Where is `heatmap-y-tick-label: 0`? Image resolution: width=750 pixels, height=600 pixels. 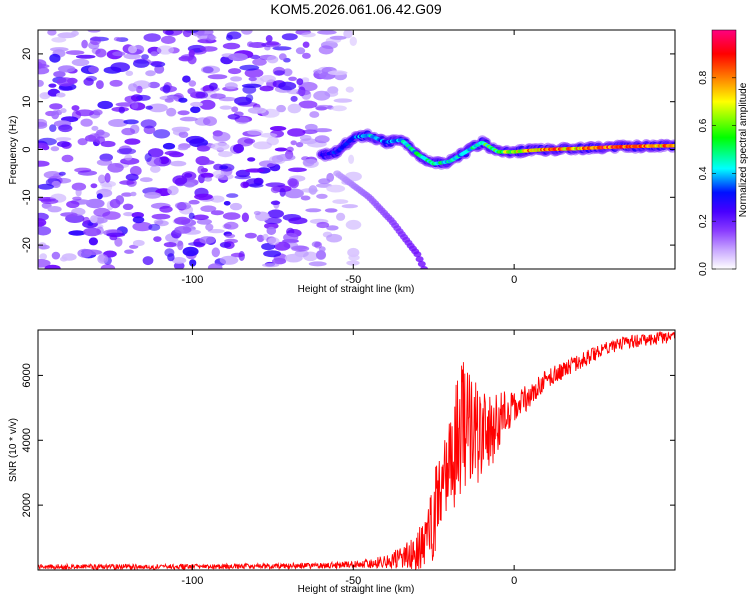 heatmap-y-tick-label: 0 is located at coordinates (27, 149).